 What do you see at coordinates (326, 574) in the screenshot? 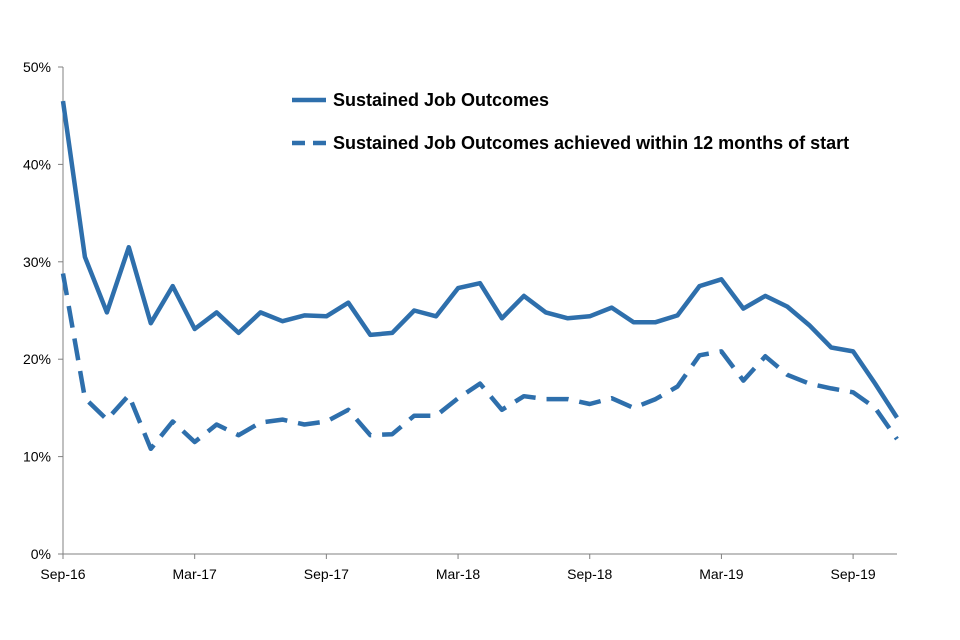
I see `x-tick-label: Sep-17` at bounding box center [326, 574].